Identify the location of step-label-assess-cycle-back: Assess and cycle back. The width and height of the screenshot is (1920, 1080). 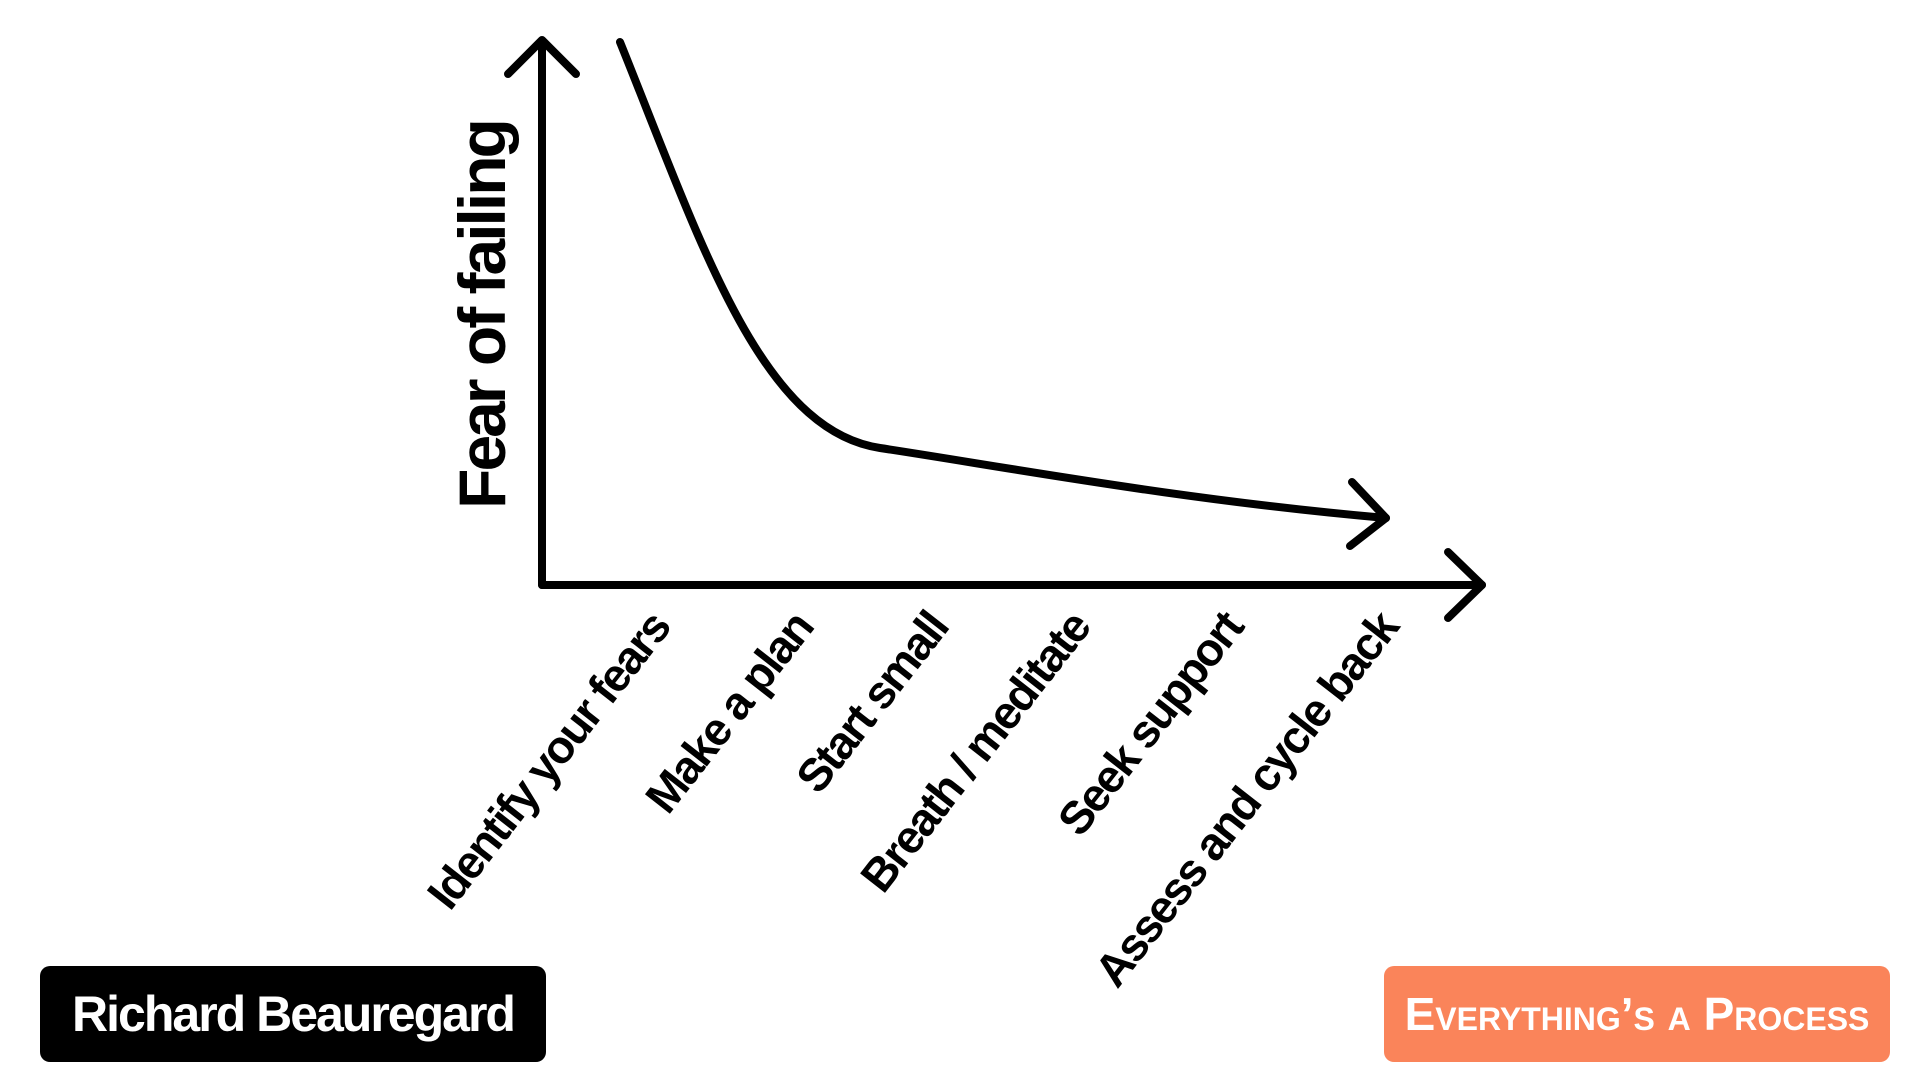
(1246, 798).